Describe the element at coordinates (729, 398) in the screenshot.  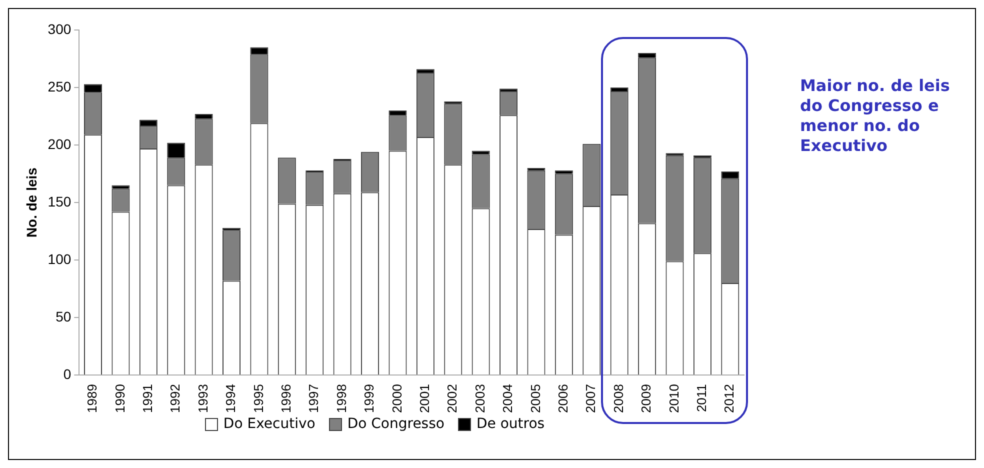
I see `x-tick-label: 2012` at that location.